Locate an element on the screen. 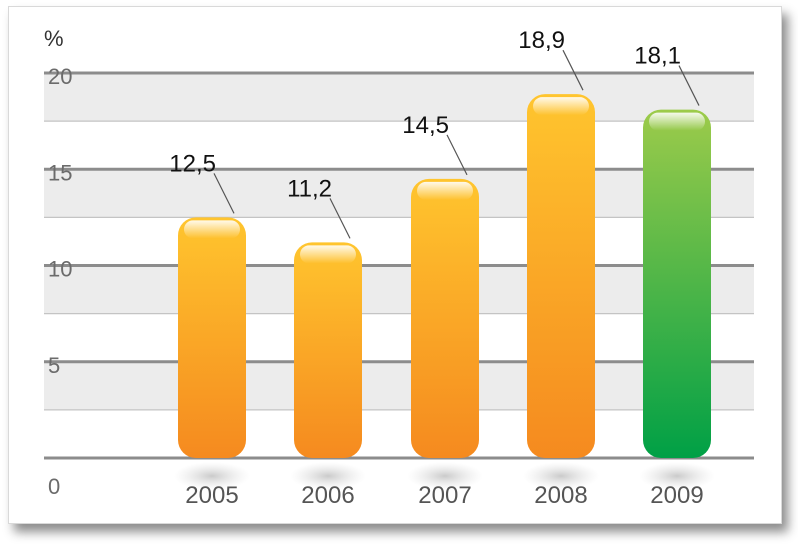 The width and height of the screenshot is (798, 544). data-label: 11,2 is located at coordinates (309, 188).